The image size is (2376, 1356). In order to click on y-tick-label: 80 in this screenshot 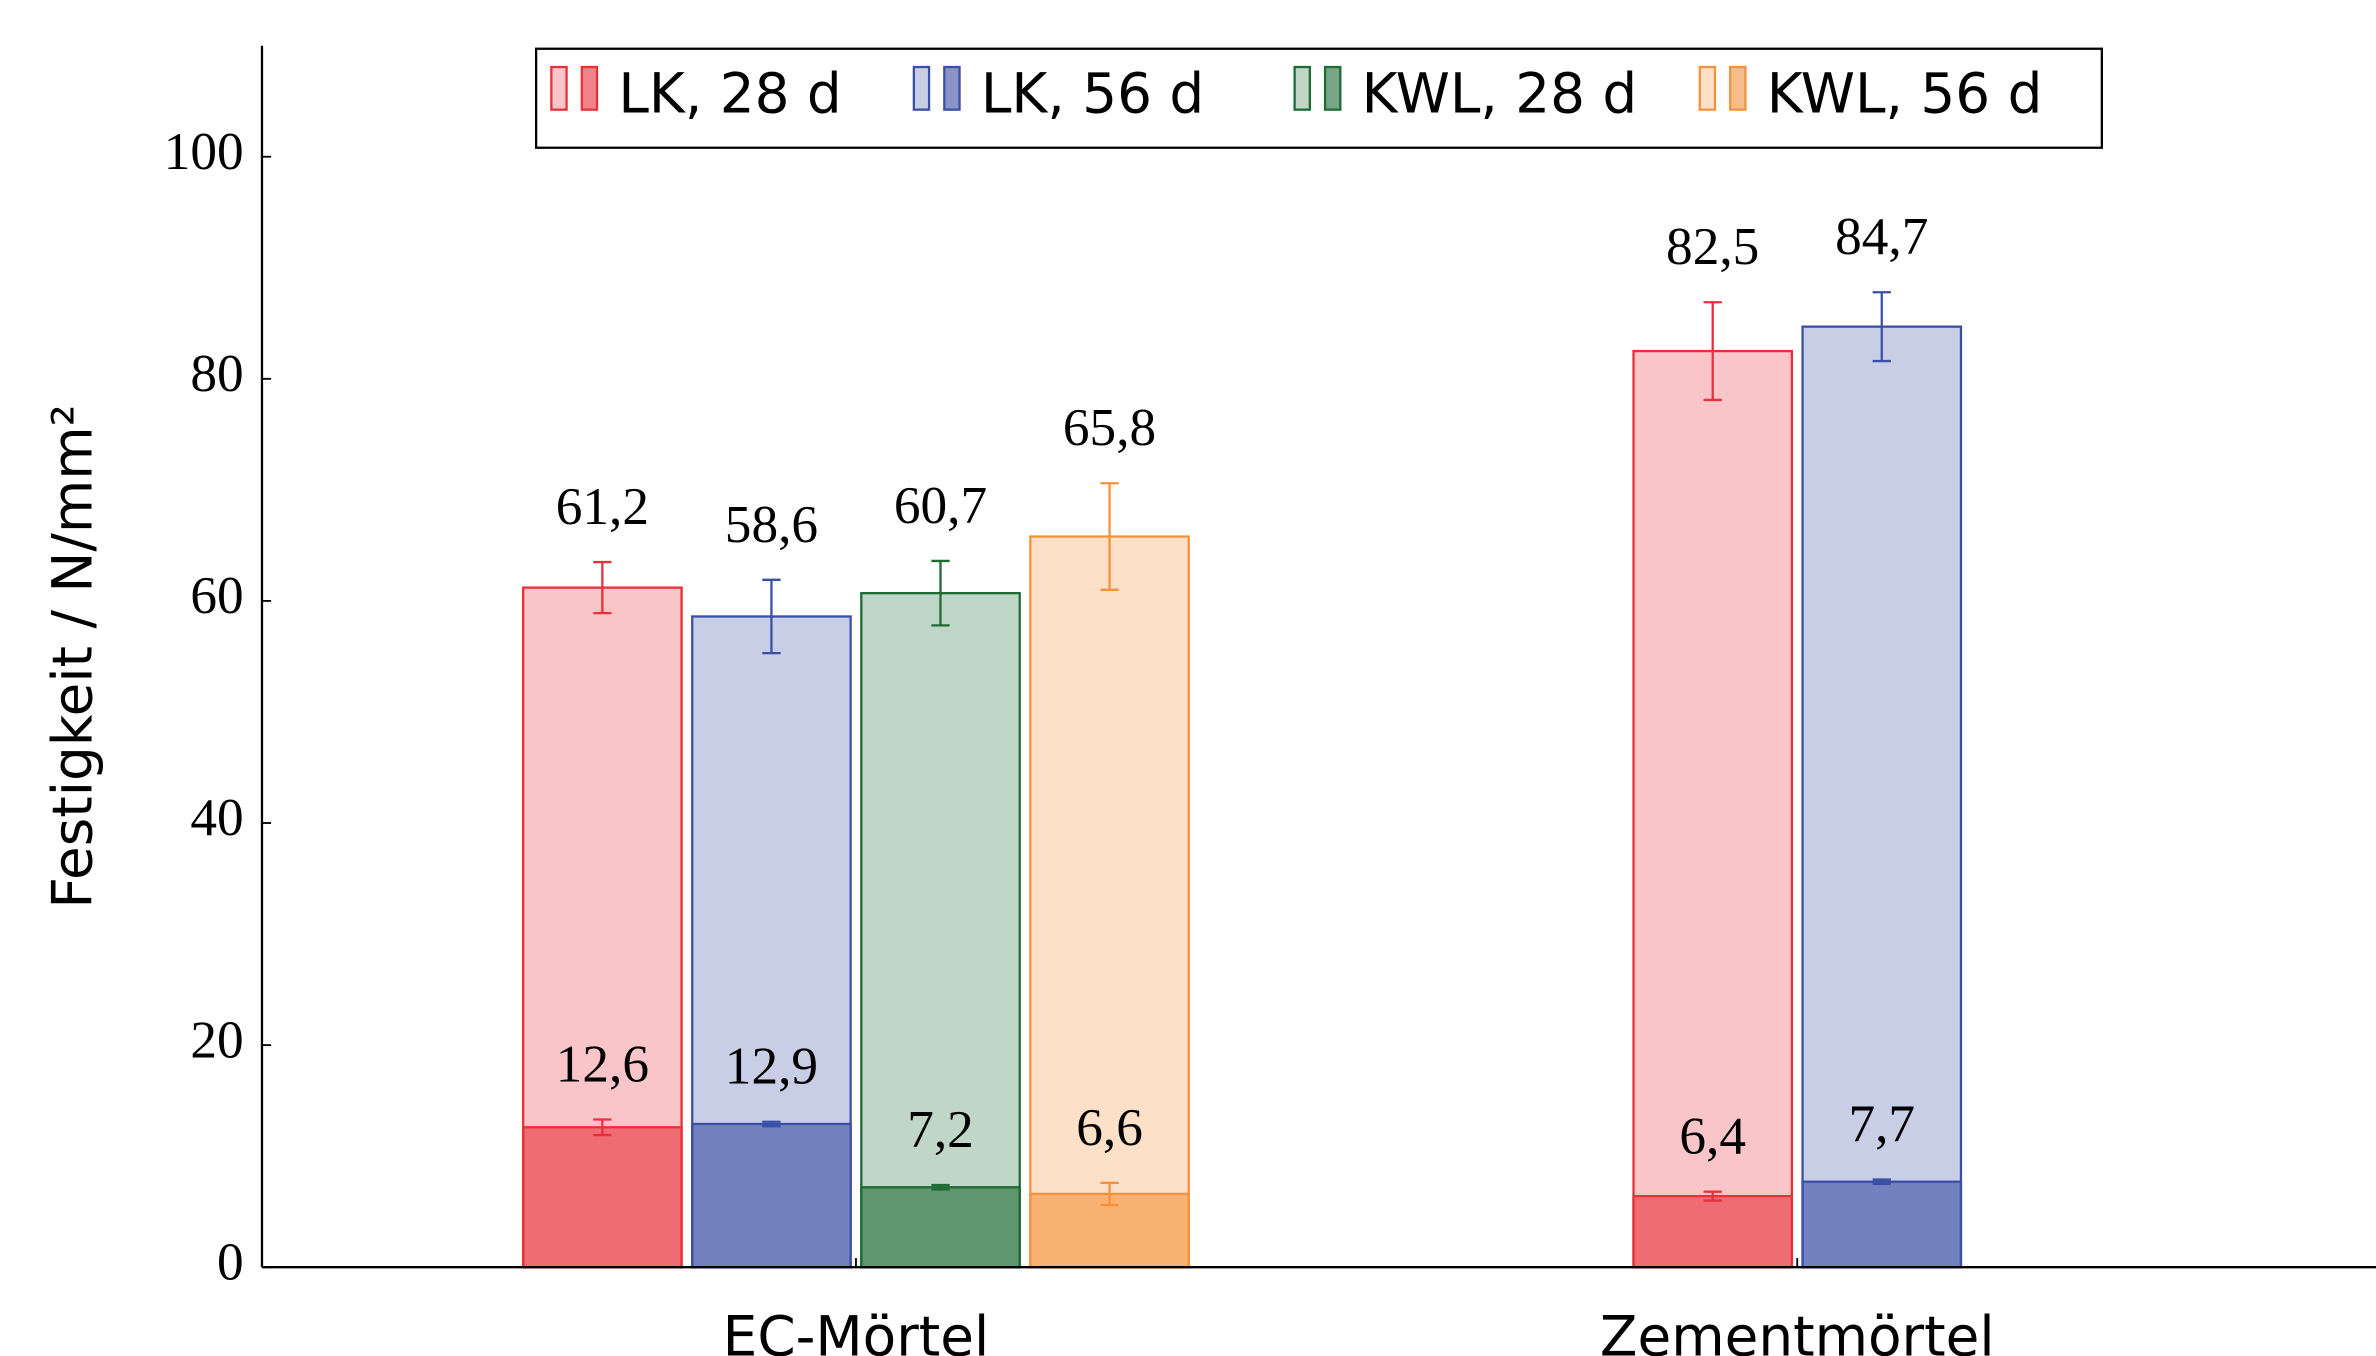, I will do `click(216, 373)`.